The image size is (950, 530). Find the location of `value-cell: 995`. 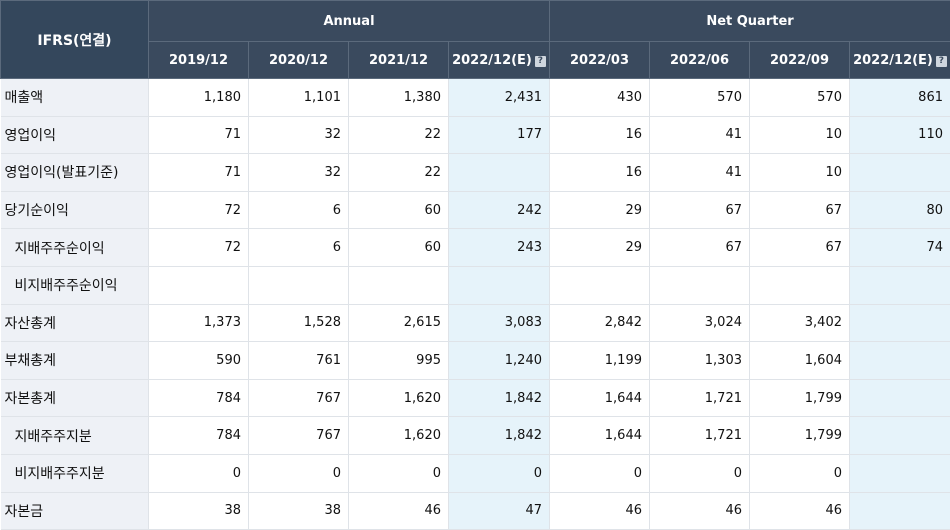

value-cell: 995 is located at coordinates (399, 361).